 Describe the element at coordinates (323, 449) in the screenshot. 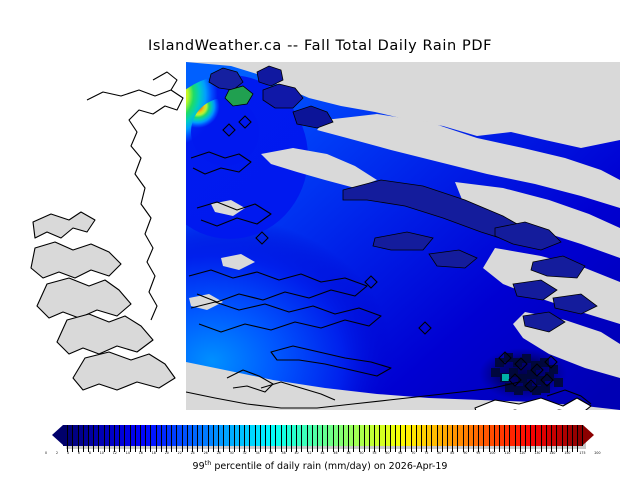

I see `colorbar-ticks` at that location.